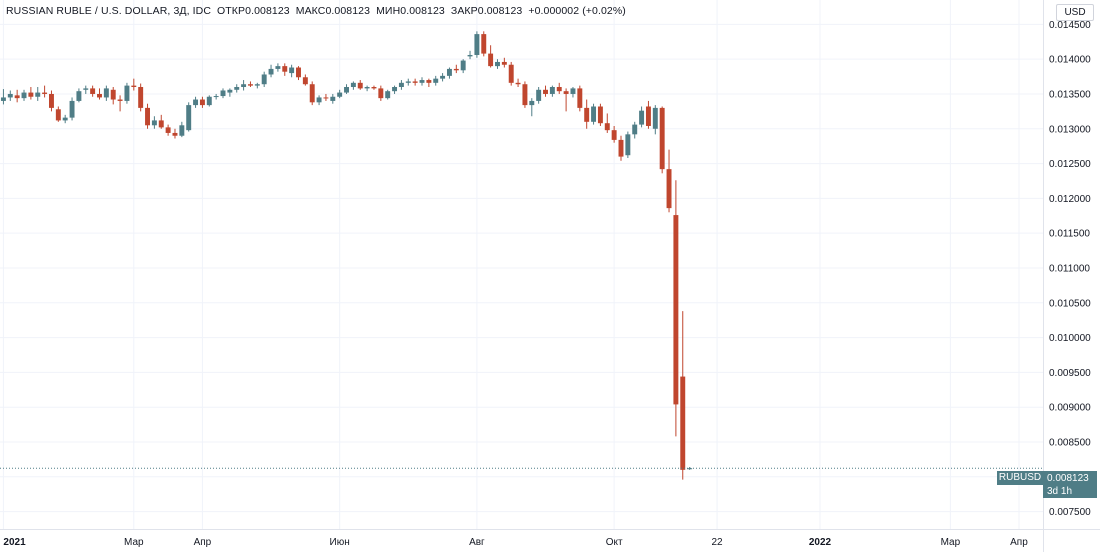  I want to click on time-axis: 2021 Мар Апр Июн Авг Окт 22 2022 Мар Апр, so click(550, 539).